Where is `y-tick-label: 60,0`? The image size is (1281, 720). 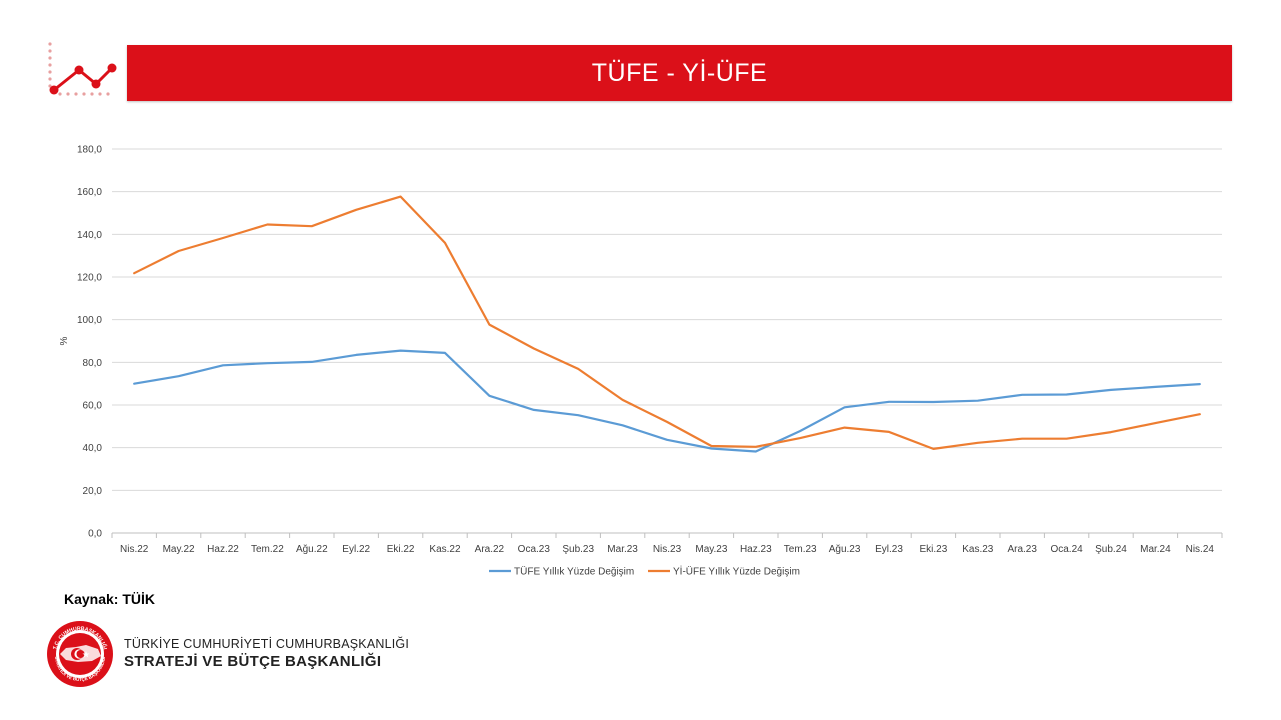 y-tick-label: 60,0 is located at coordinates (93, 406).